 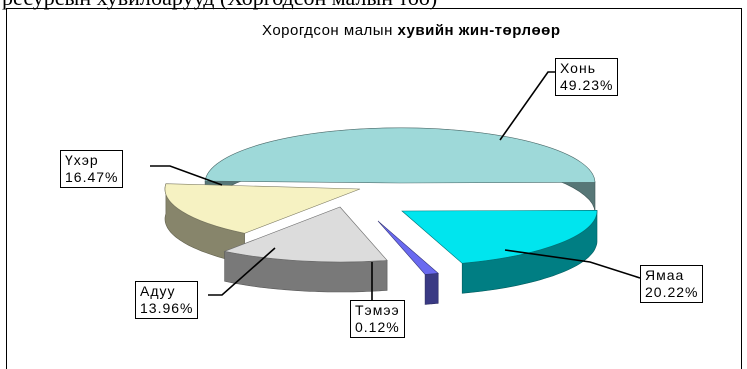 I want to click on label-yamaa: Ямаа 20.22%, so click(x=672, y=284).